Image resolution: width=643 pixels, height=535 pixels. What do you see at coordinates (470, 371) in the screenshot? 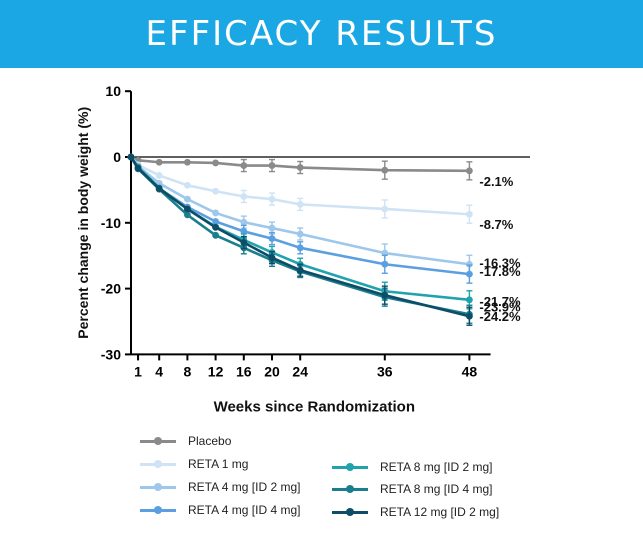
I see `x-tick-label: 48` at bounding box center [470, 371].